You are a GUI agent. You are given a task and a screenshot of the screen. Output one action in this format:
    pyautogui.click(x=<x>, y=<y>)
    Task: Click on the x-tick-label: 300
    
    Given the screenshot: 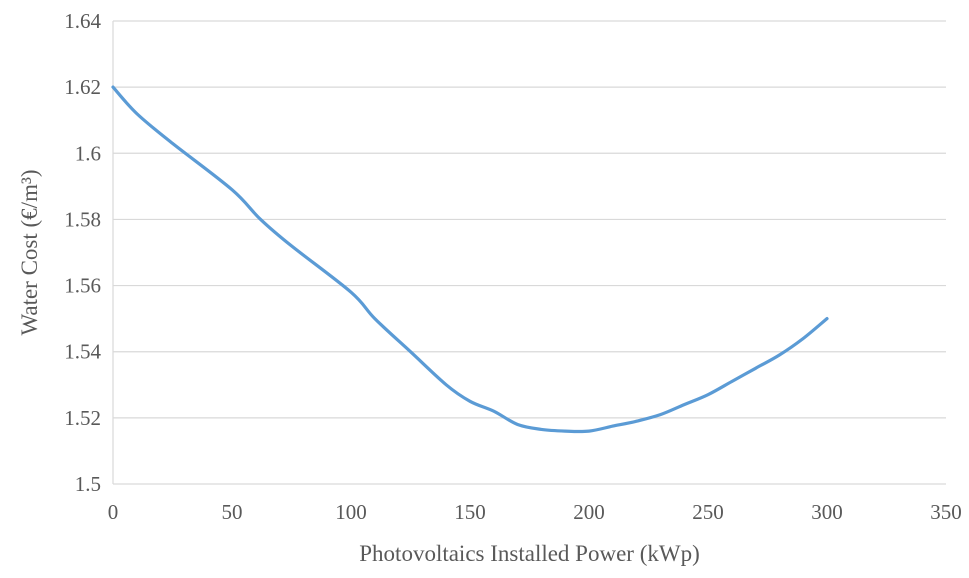 What is the action you would take?
    pyautogui.click(x=827, y=512)
    